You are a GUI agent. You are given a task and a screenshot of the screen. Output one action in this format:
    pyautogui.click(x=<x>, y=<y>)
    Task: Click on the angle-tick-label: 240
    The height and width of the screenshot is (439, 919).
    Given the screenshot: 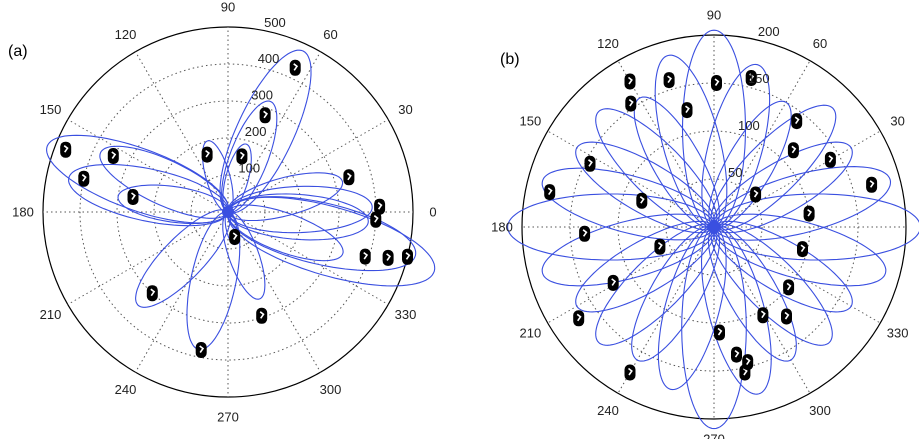 What is the action you would take?
    pyautogui.click(x=126, y=389)
    